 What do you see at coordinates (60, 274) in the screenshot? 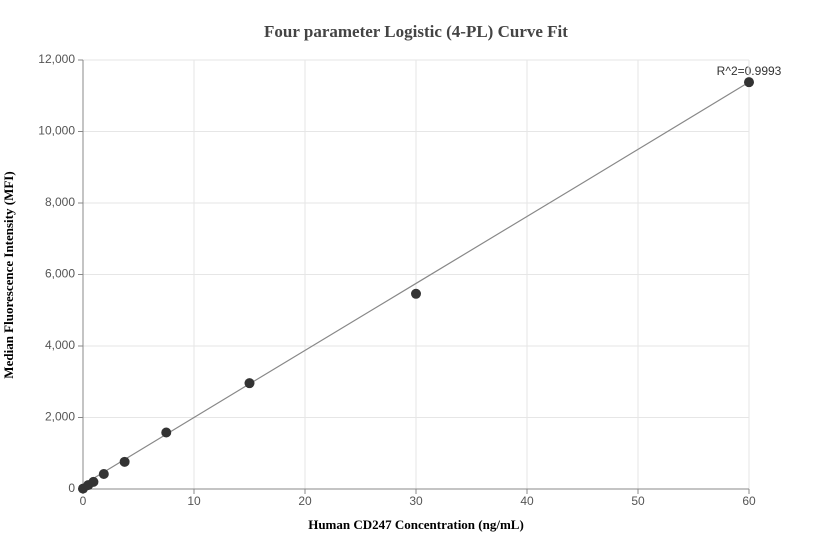
I see `y-tick-label: 6,000` at bounding box center [60, 274].